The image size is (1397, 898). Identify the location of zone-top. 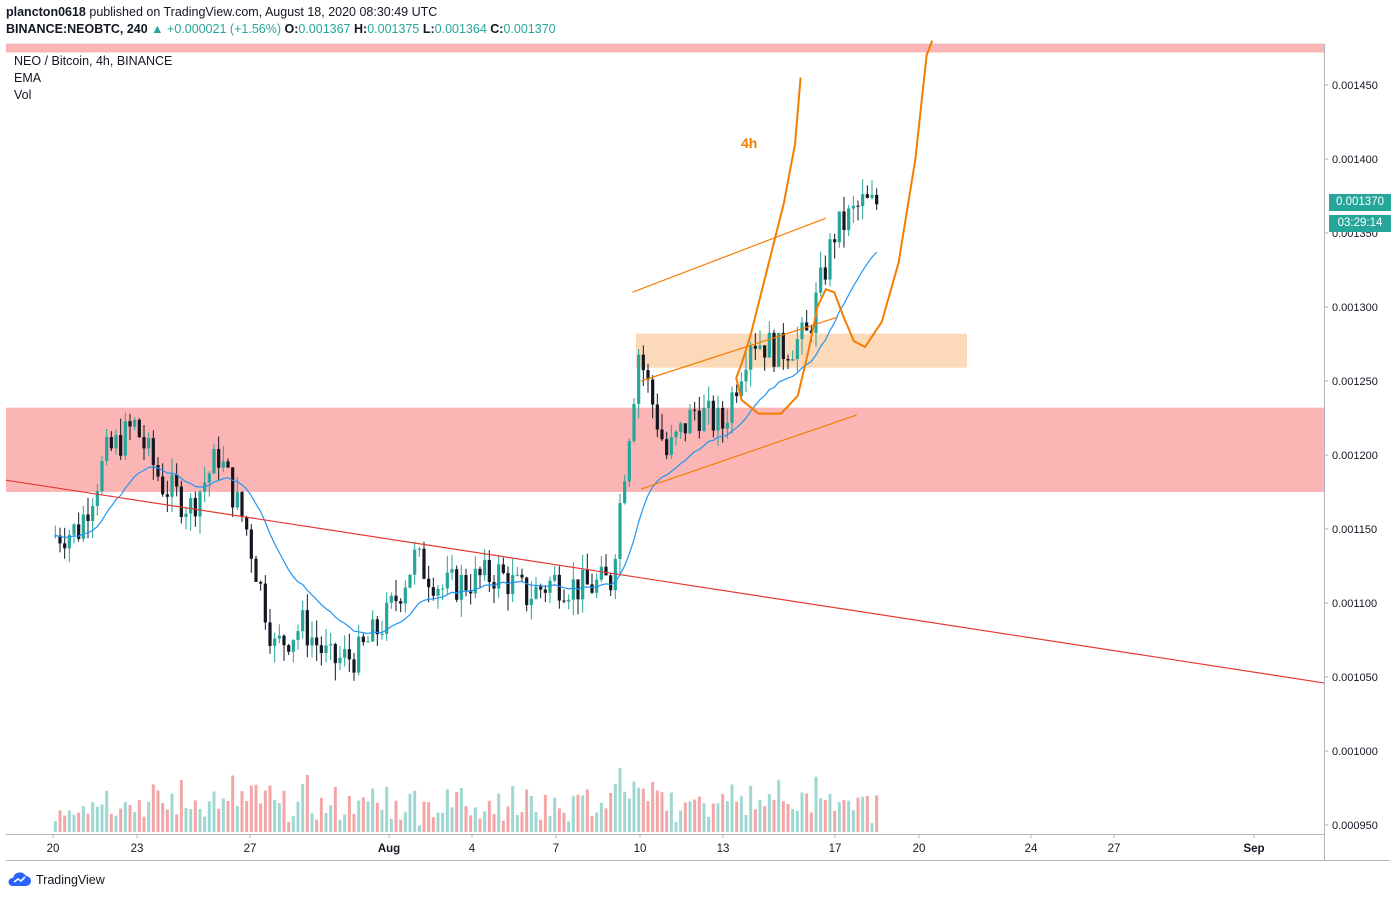
(665, 48).